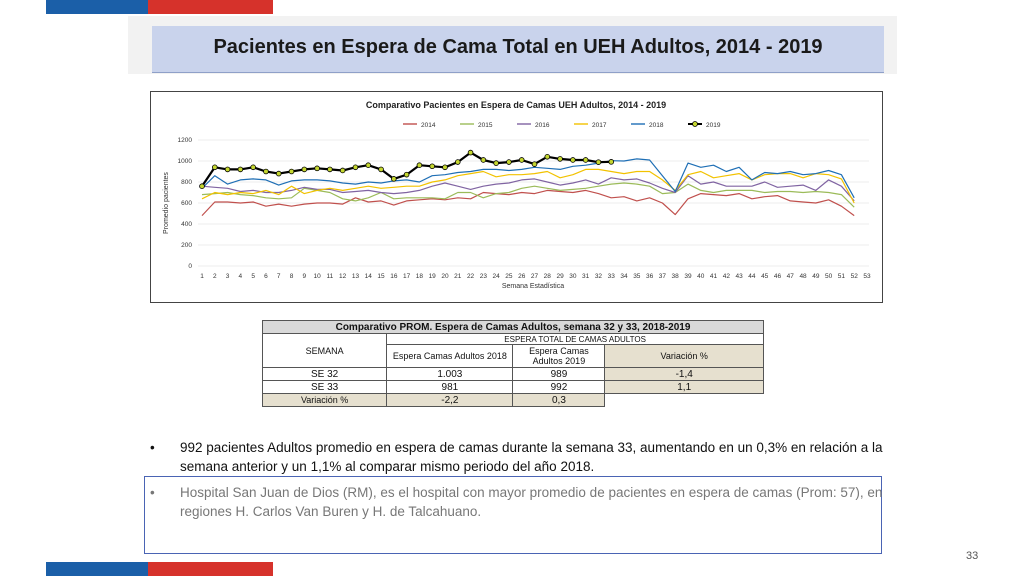 This screenshot has width=1024, height=576. What do you see at coordinates (778, 276) in the screenshot?
I see `x-tick-label: 46` at bounding box center [778, 276].